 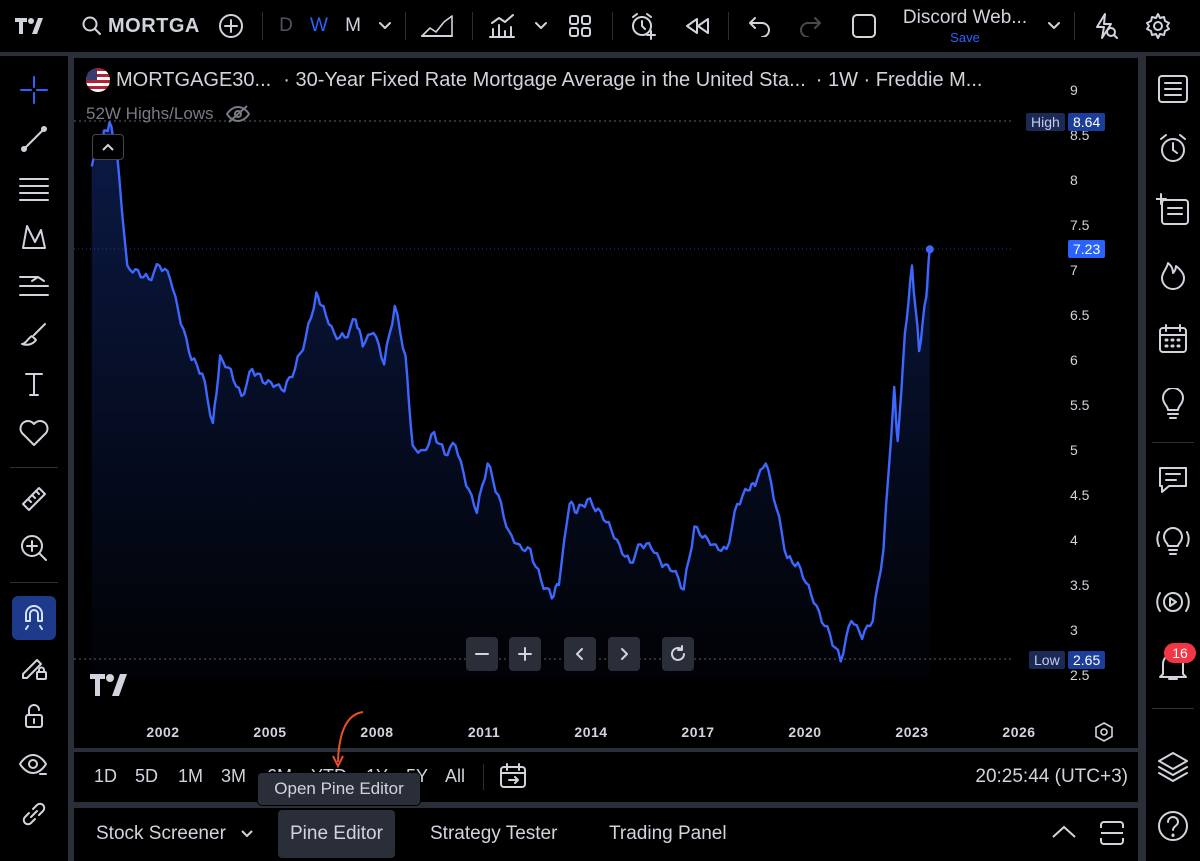 I want to click on range-3m: 3M, so click(x=234, y=776).